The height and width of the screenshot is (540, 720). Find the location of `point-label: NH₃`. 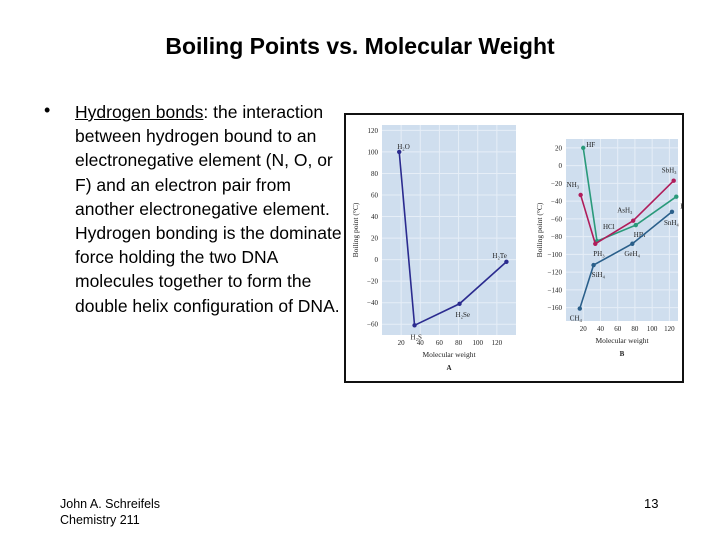

point-label: NH₃ is located at coordinates (573, 185).